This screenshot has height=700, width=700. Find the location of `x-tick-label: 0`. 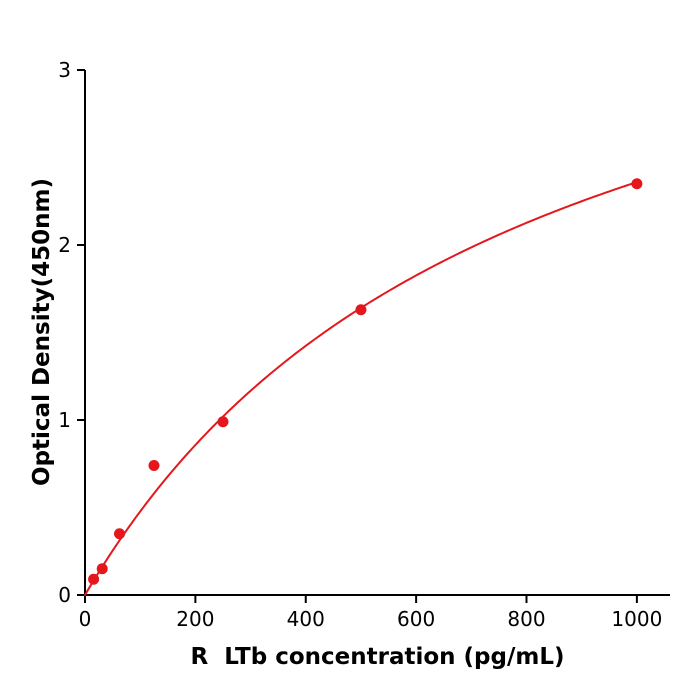

x-tick-label: 0 is located at coordinates (85, 619).